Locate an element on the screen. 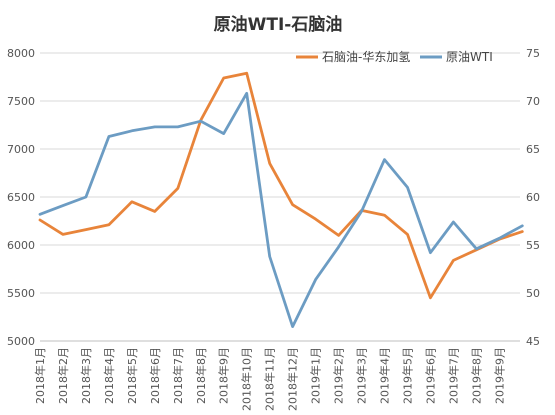  x-tick-label: 2018年2月 is located at coordinates (63, 375).